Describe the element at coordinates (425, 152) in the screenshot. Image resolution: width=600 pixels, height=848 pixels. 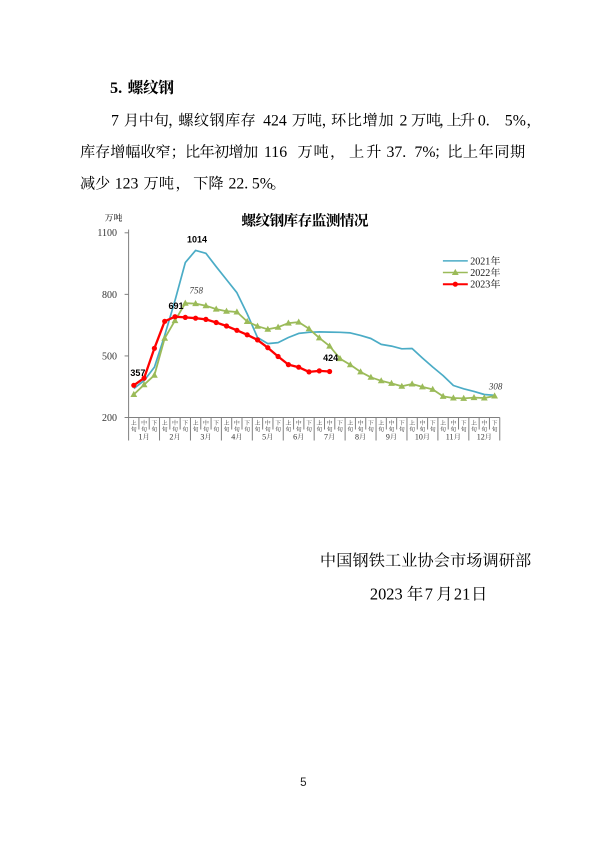
I see `svg-text: 7%` at that location.